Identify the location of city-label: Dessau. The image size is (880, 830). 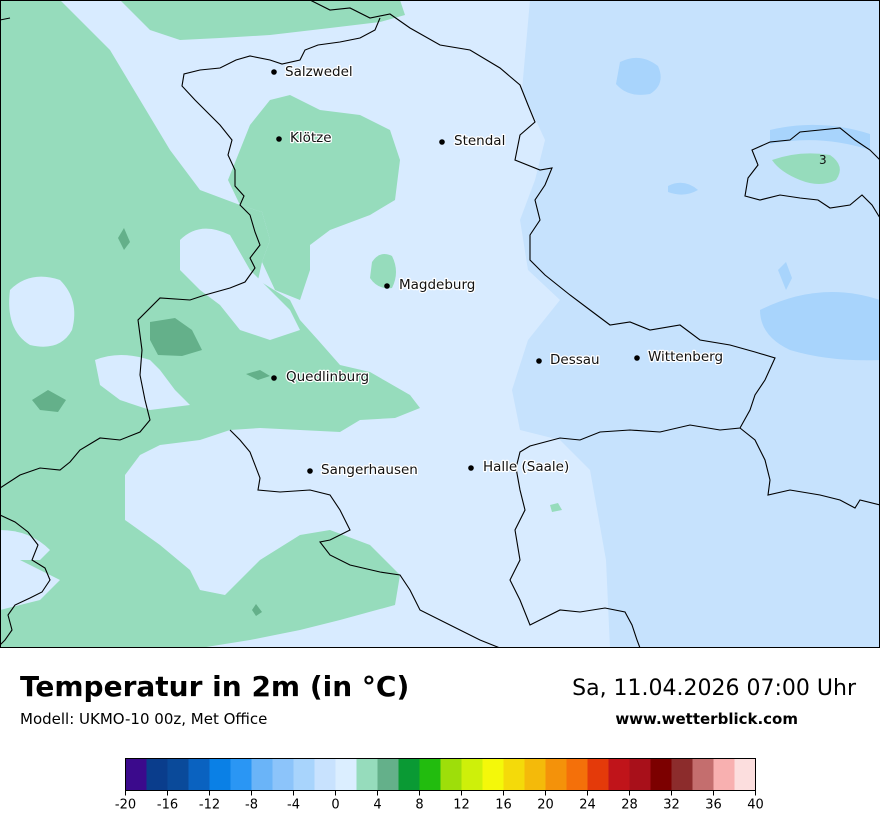
(575, 360).